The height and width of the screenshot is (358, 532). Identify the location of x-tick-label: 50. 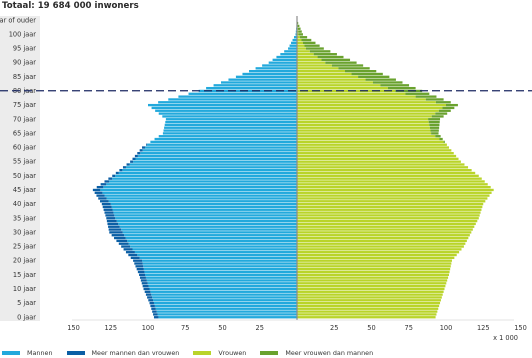
(371, 328).